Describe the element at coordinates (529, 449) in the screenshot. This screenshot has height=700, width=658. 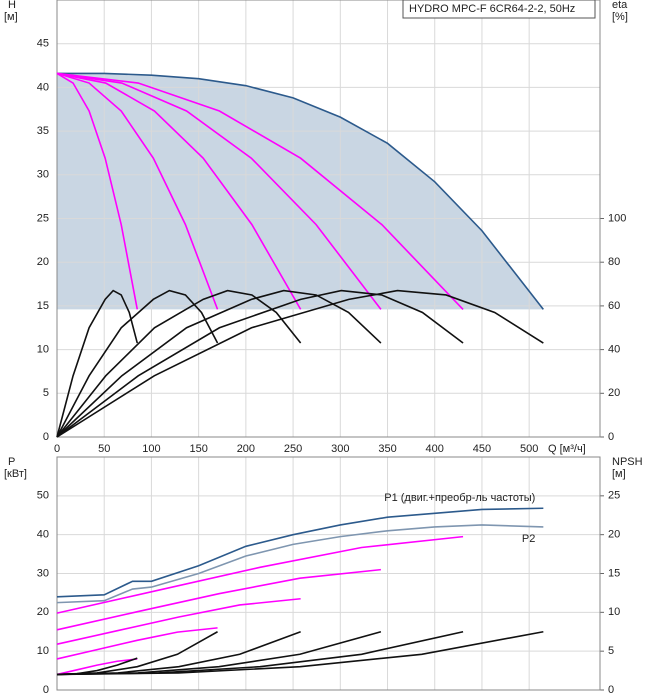
I see `x-tick-label: 500` at that location.